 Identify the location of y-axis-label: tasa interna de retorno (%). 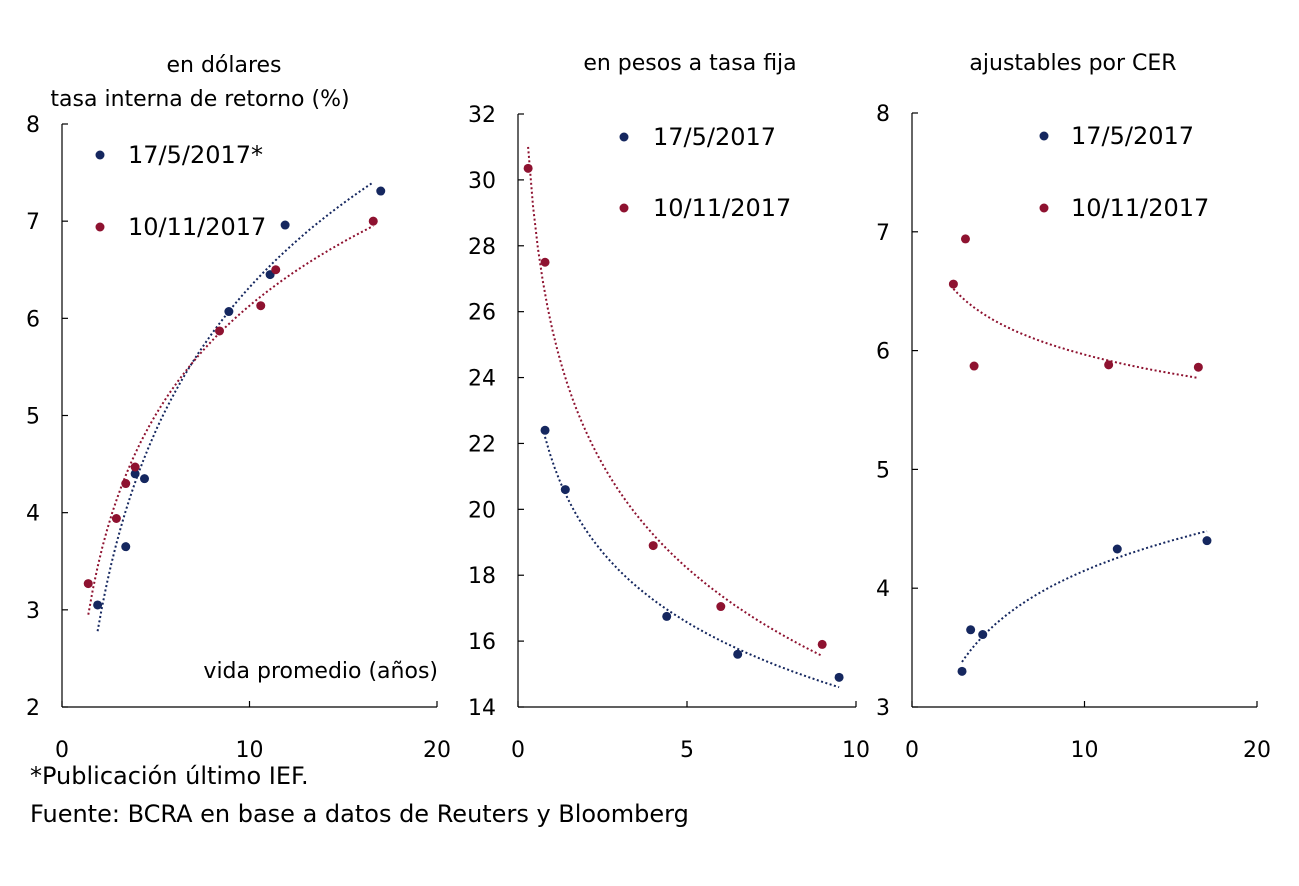
(199, 99).